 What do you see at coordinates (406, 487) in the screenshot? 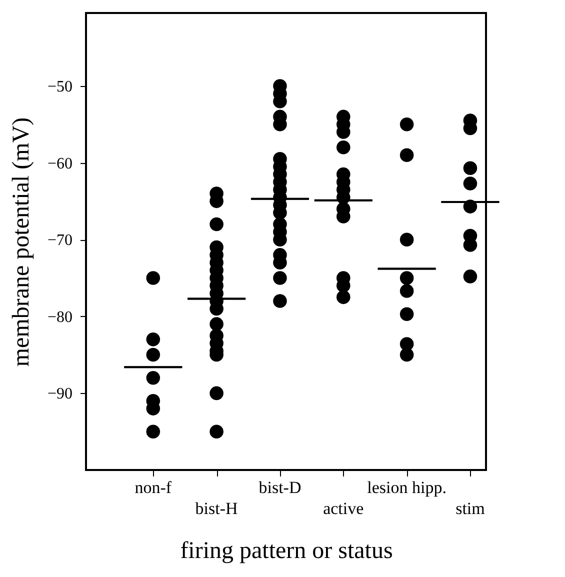
I see `x-tick-label: lesion hipp.` at bounding box center [406, 487].